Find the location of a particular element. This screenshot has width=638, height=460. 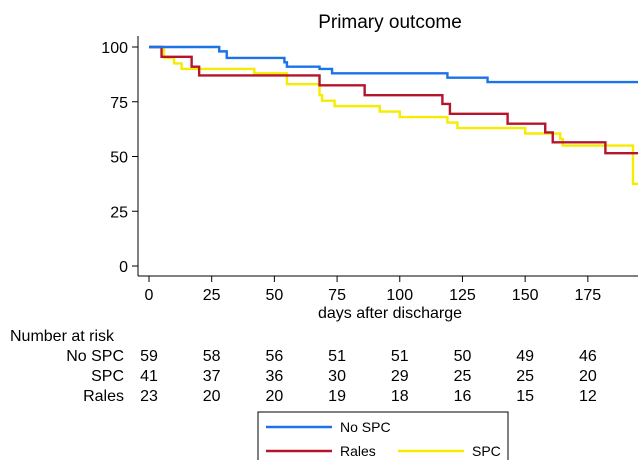

risk-row-label: SPC is located at coordinates (107, 376).